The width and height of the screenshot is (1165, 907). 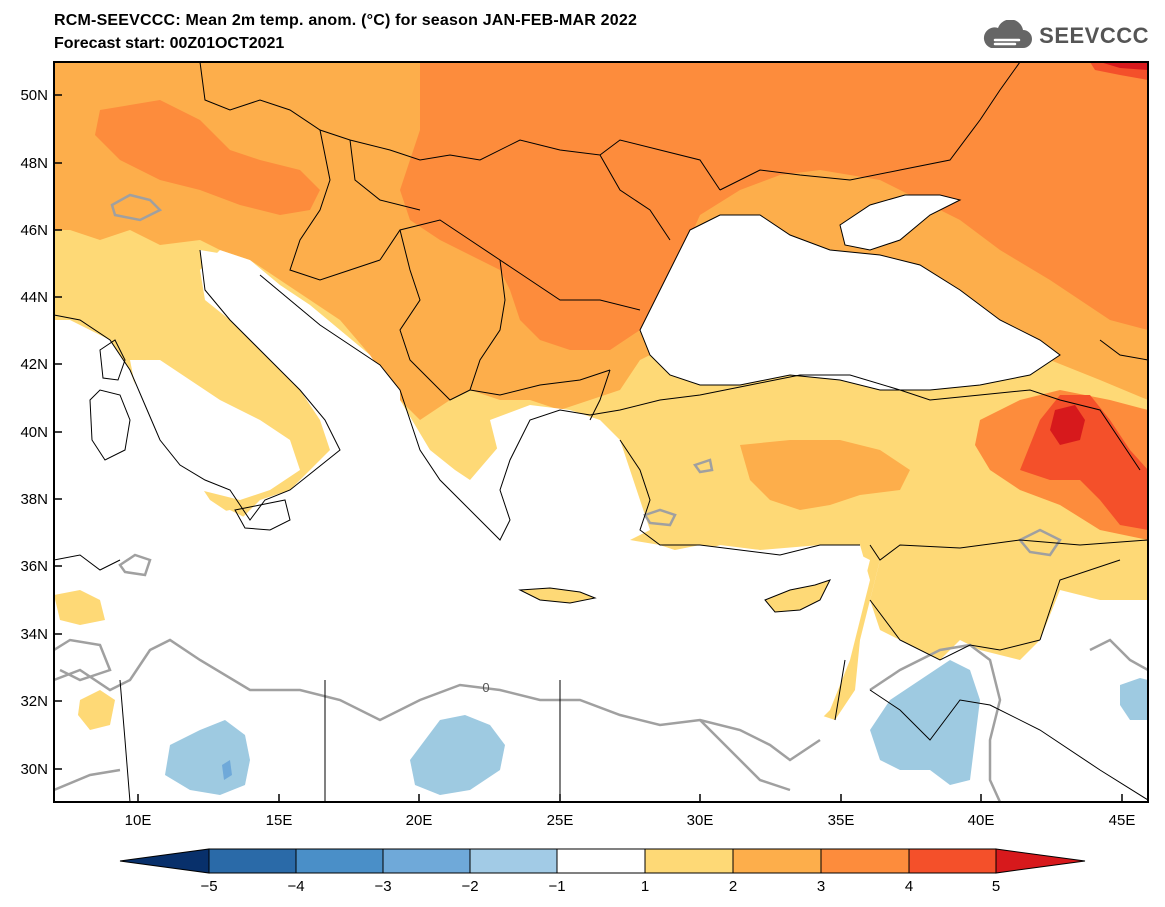 What do you see at coordinates (996, 886) in the screenshot?
I see `colorbar-label: 5` at bounding box center [996, 886].